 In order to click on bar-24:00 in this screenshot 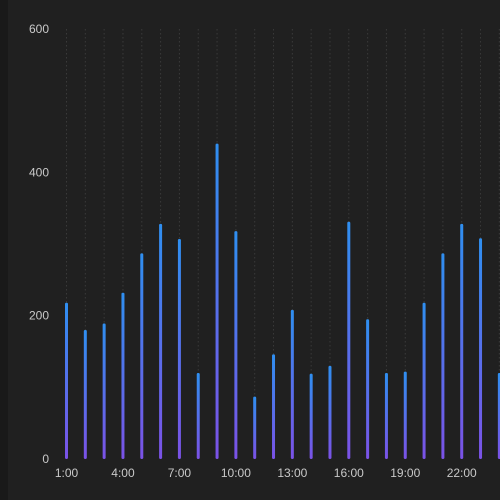, I will do `click(498, 416)`.